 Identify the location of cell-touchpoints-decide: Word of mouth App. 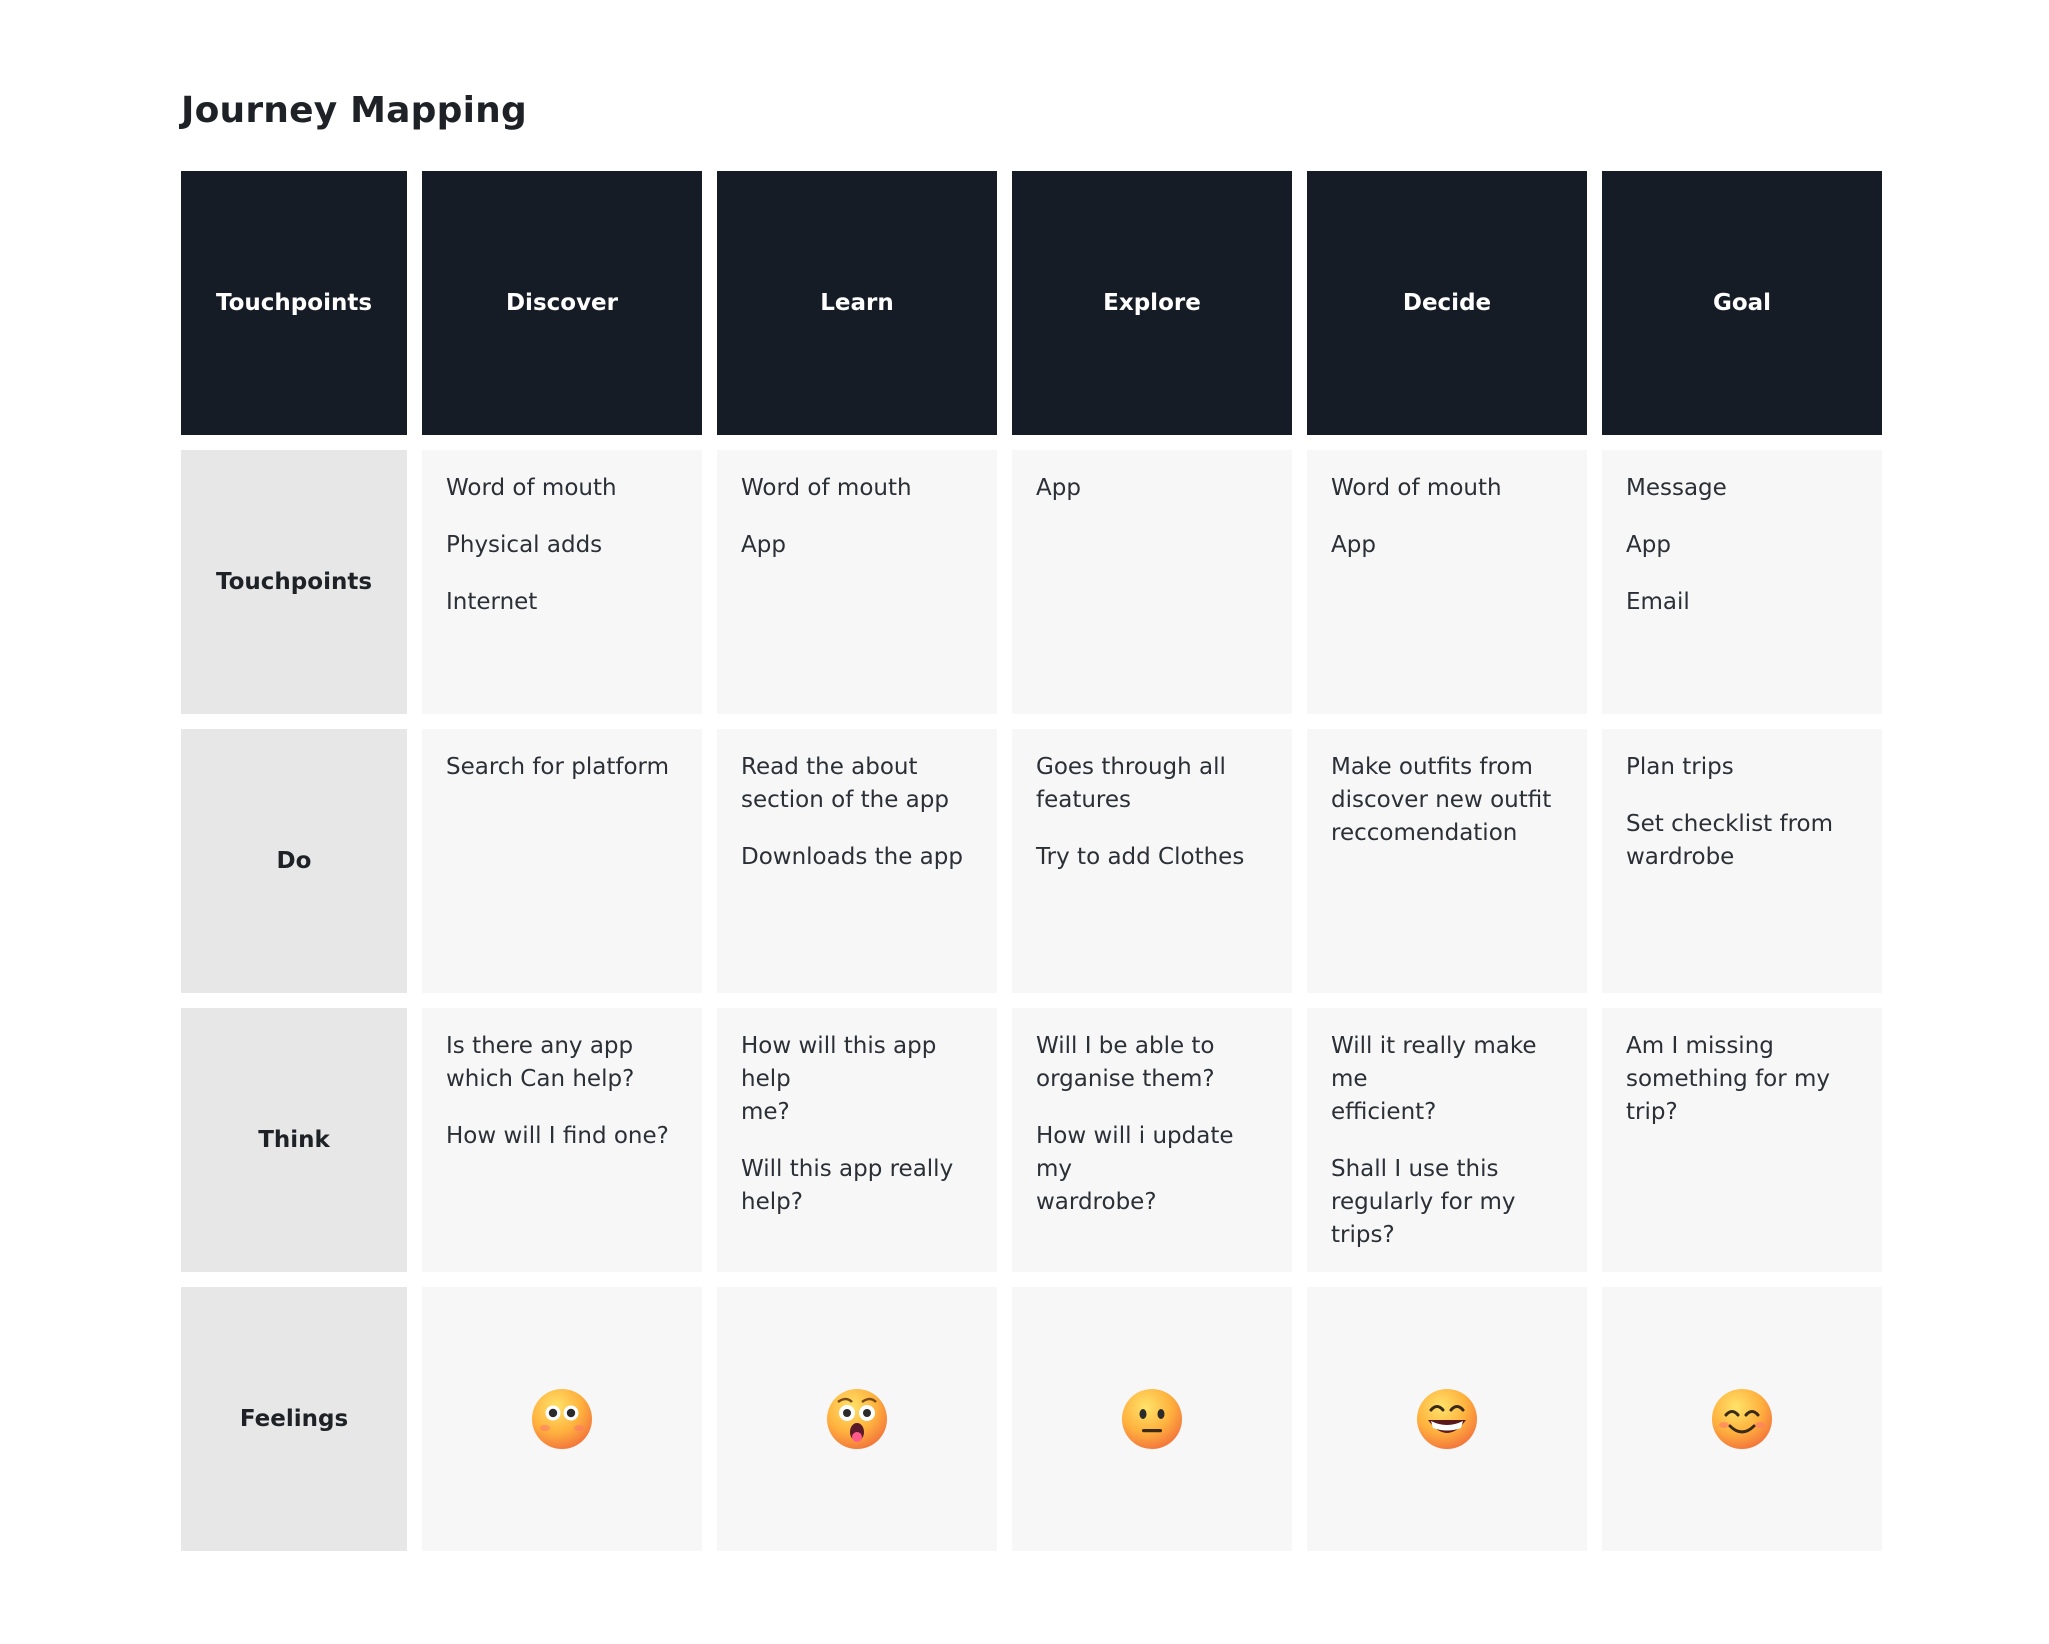
(1447, 582).